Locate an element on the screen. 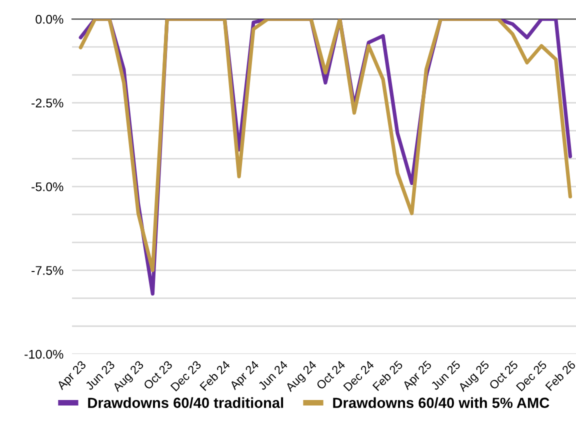 Image resolution: width=576 pixels, height=424 pixels. legend-label: Drawdowns 60/40 with 5% AMC is located at coordinates (441, 402).